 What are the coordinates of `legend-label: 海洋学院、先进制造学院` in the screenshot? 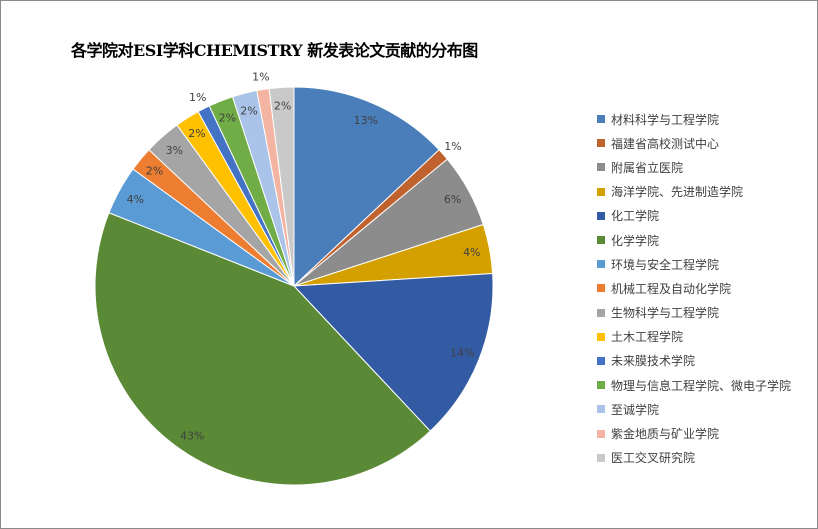 It's located at (677, 192).